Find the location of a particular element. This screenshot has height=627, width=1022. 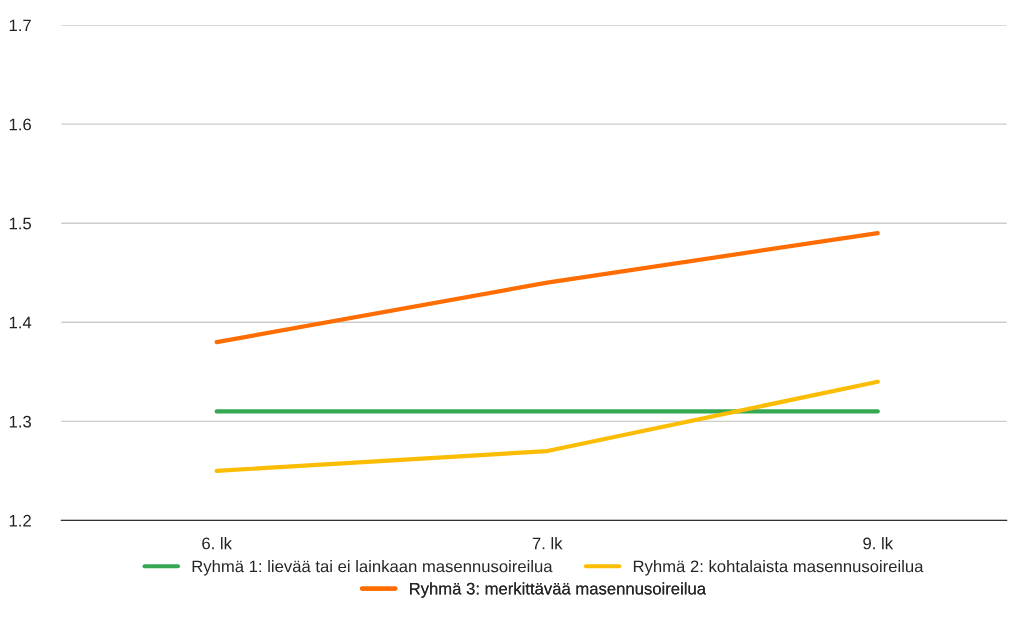

x-tick-label: 9. lk is located at coordinates (878, 543).